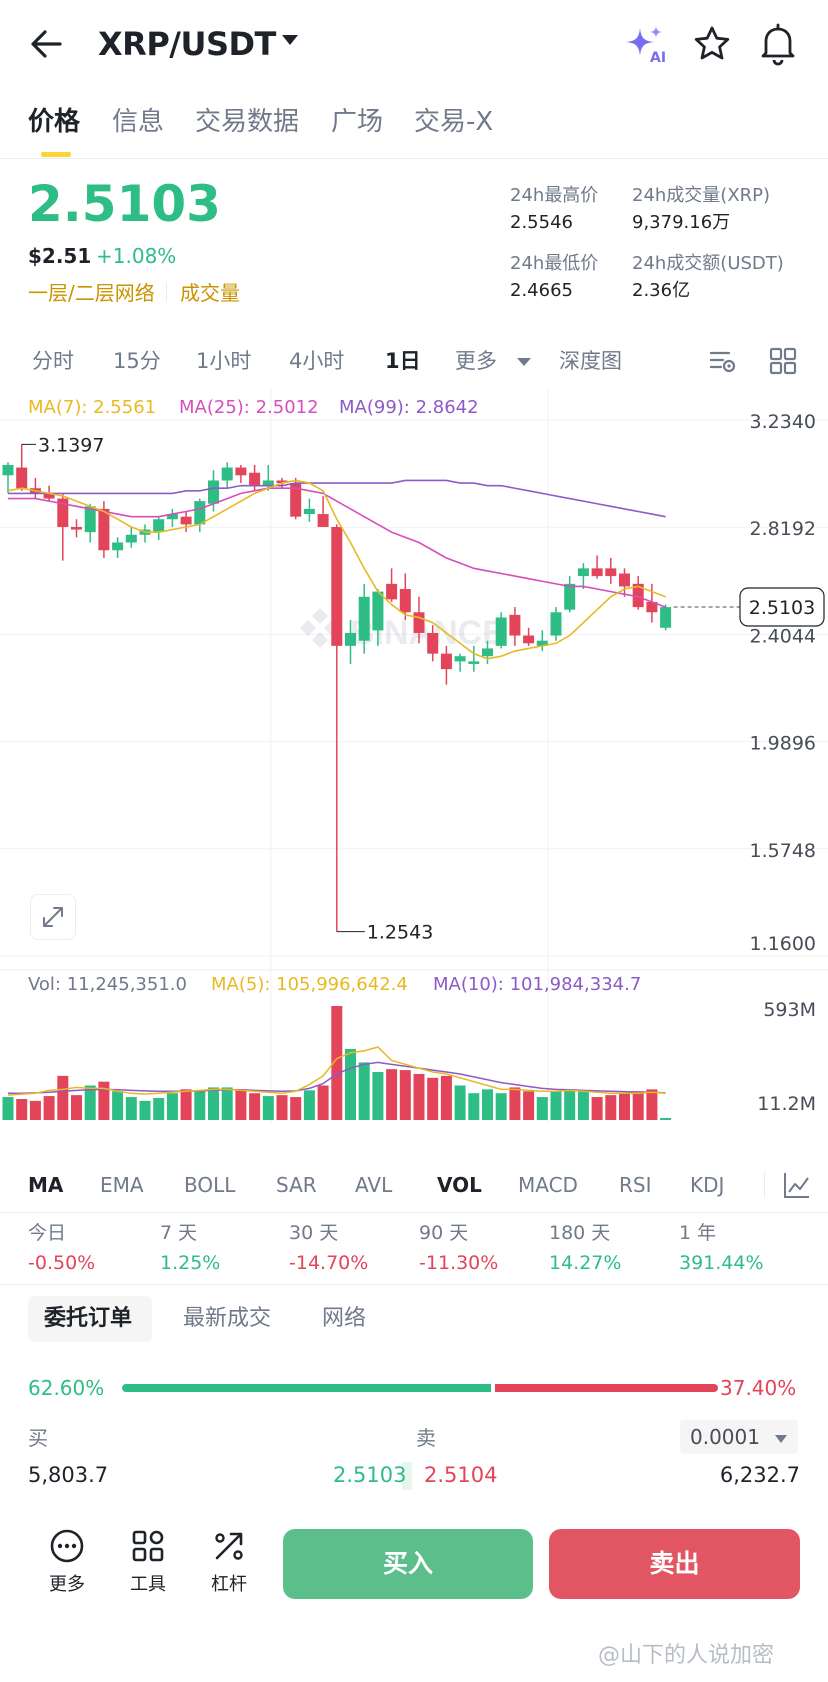 The image size is (828, 1682). I want to click on tools-label: 工具, so click(148, 1584).